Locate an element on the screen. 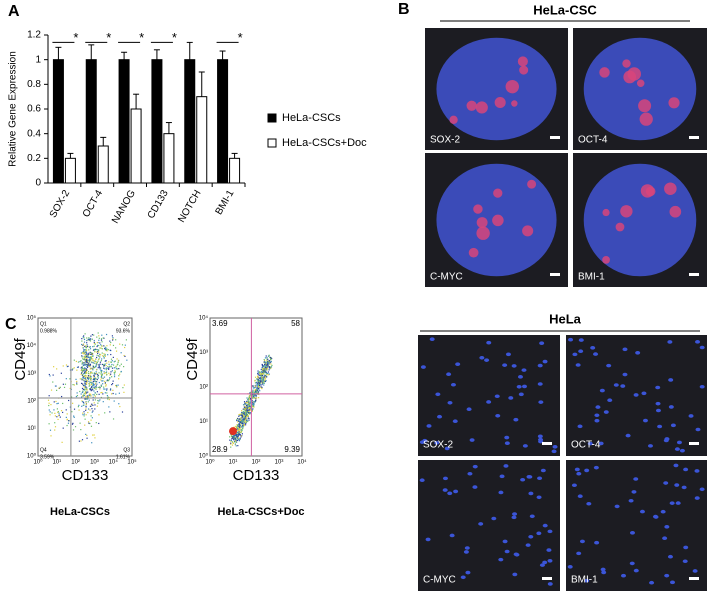  spheroid is located at coordinates (496, 89).